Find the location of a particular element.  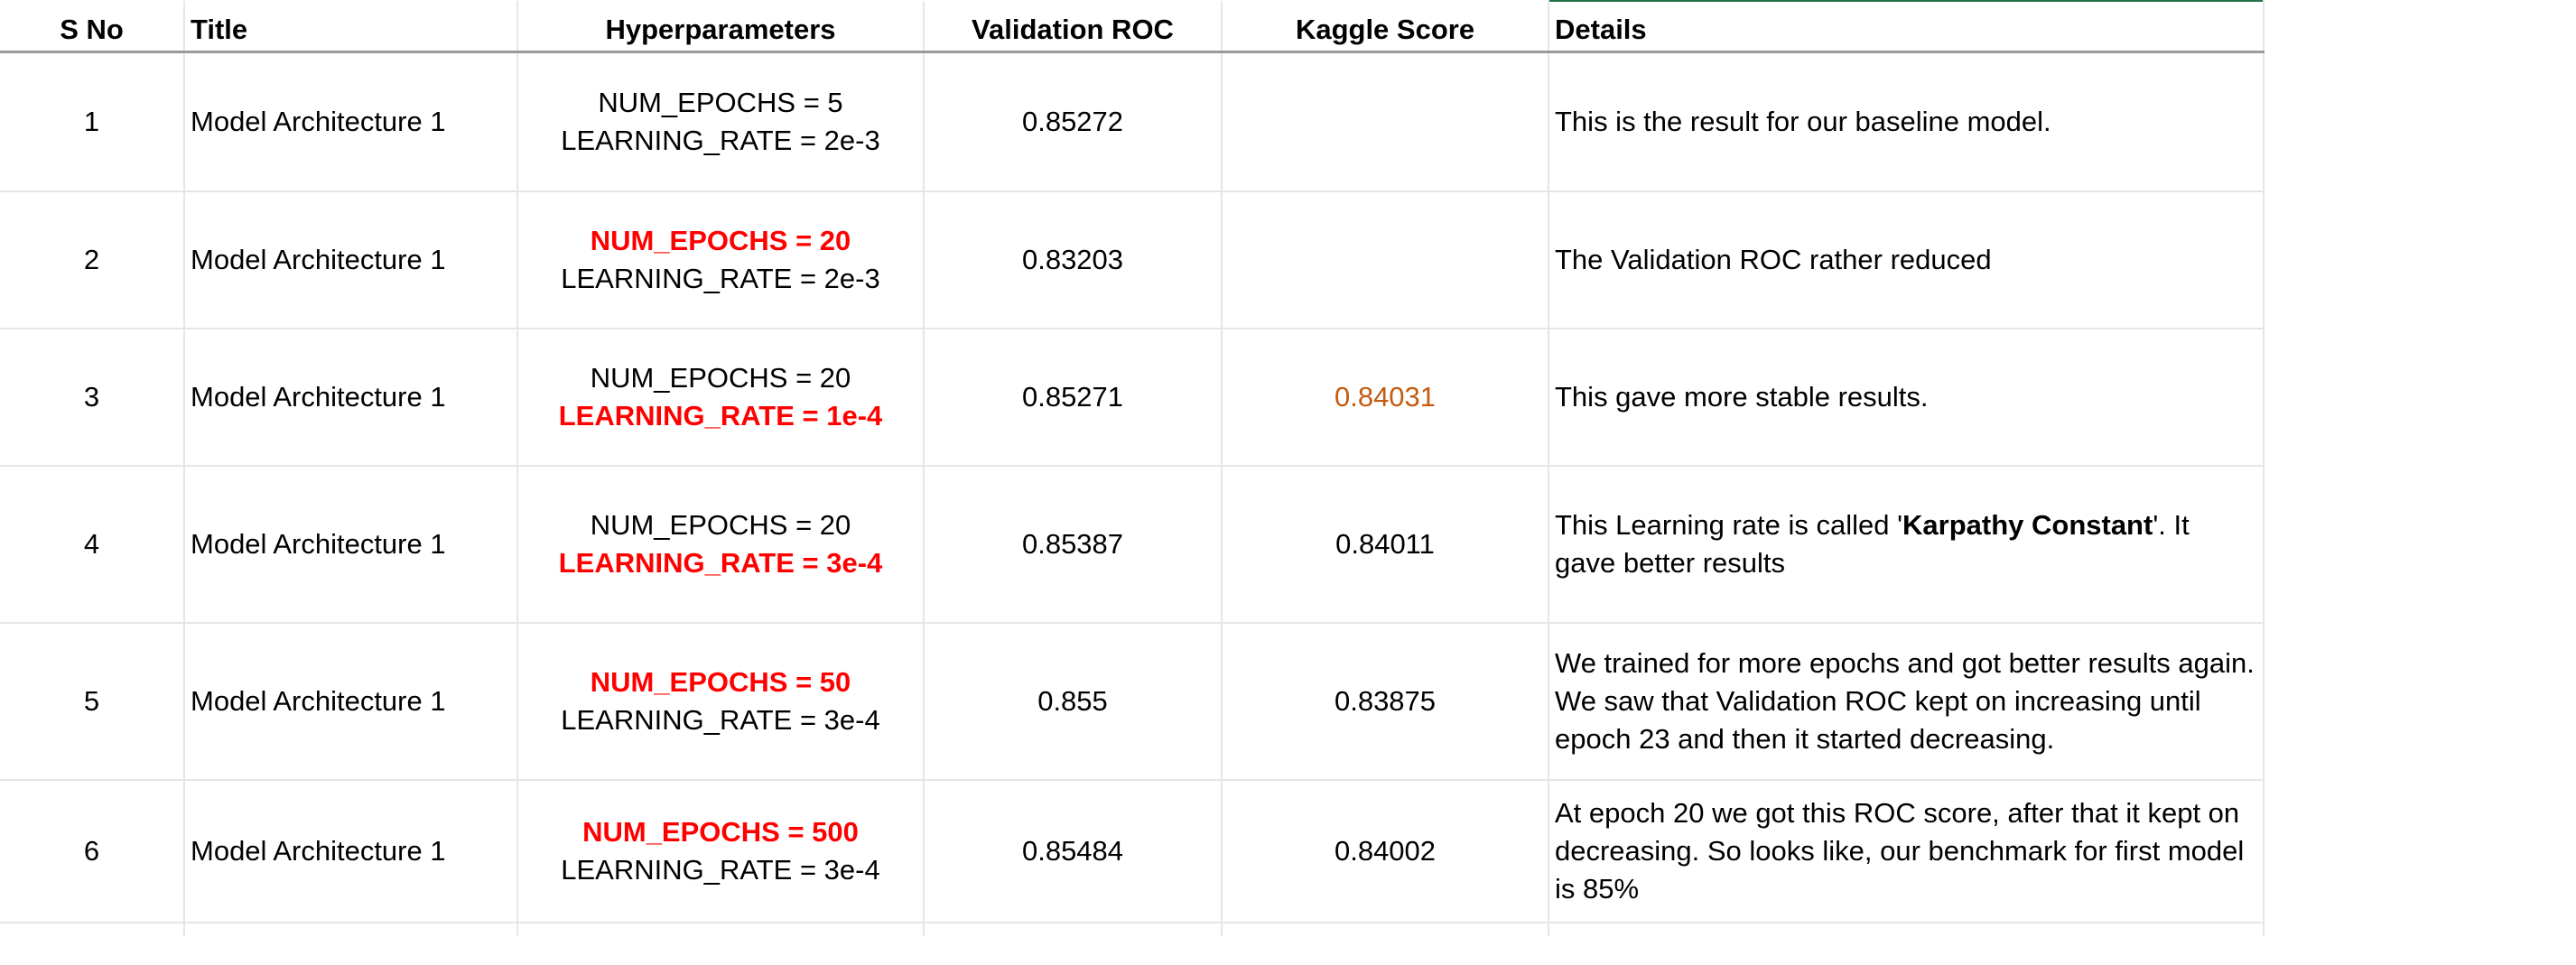

header-cell-sno: S No is located at coordinates (92, 27).